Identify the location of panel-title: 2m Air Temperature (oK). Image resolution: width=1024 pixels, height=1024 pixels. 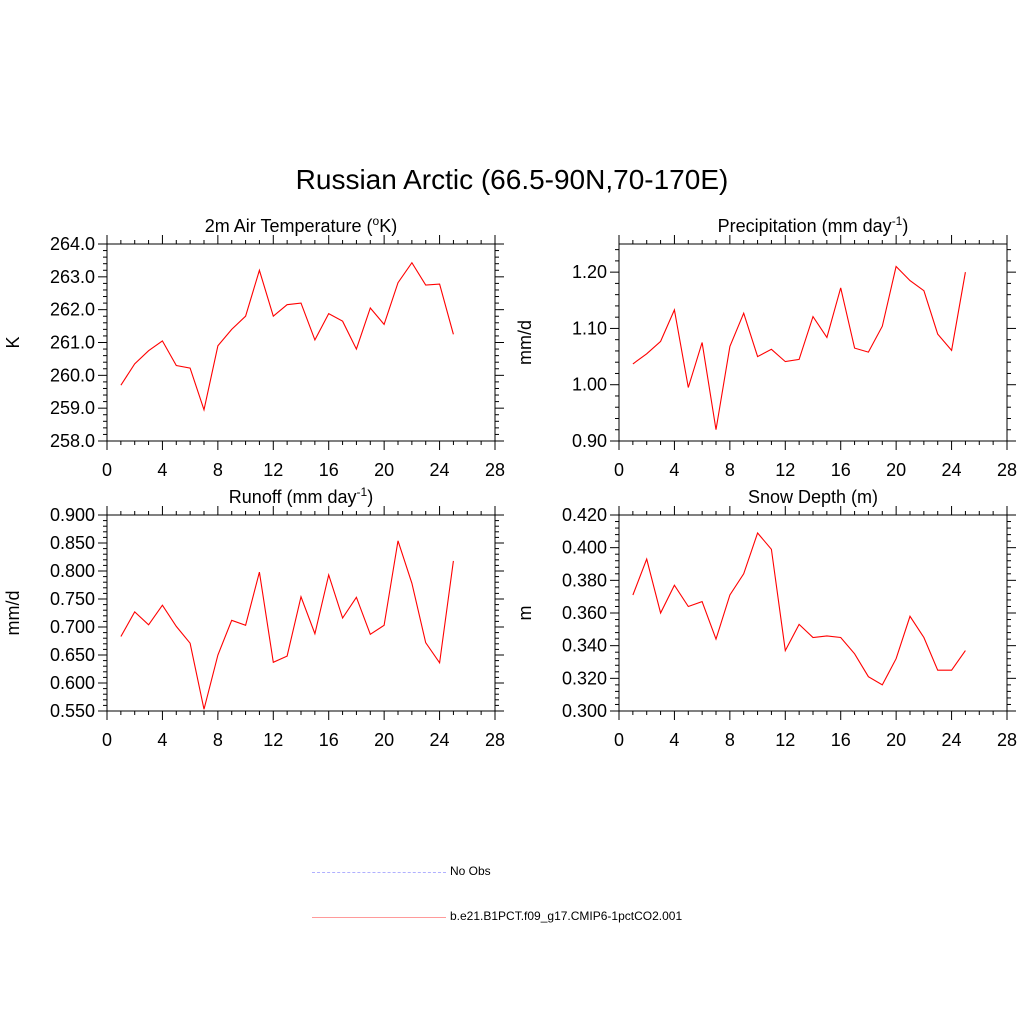
(301, 225).